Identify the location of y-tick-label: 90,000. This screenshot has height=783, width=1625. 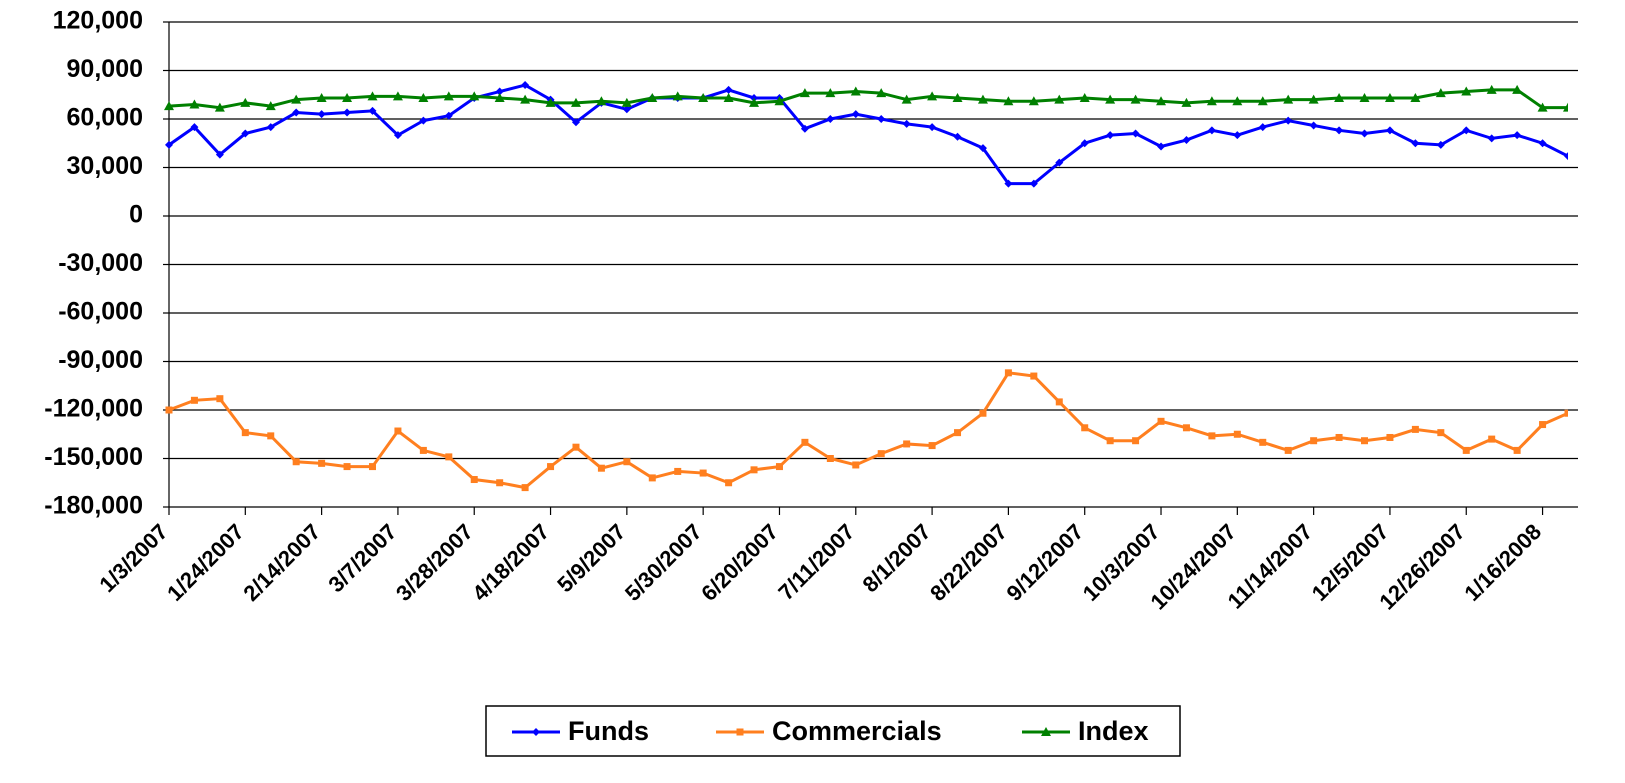
(105, 69).